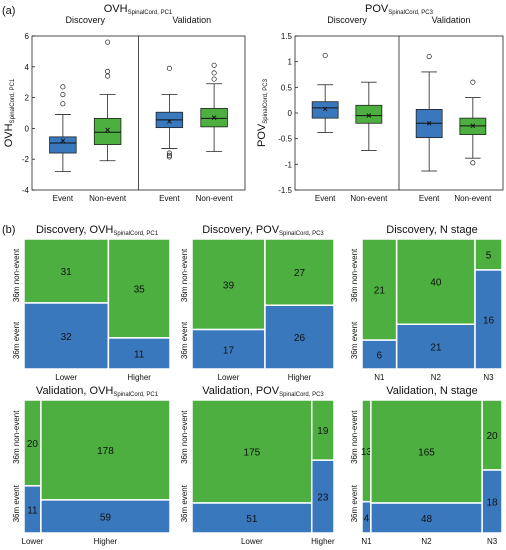 The image size is (506, 550). I want to click on chart-title-main: Discovery, OVH, so click(74, 230).